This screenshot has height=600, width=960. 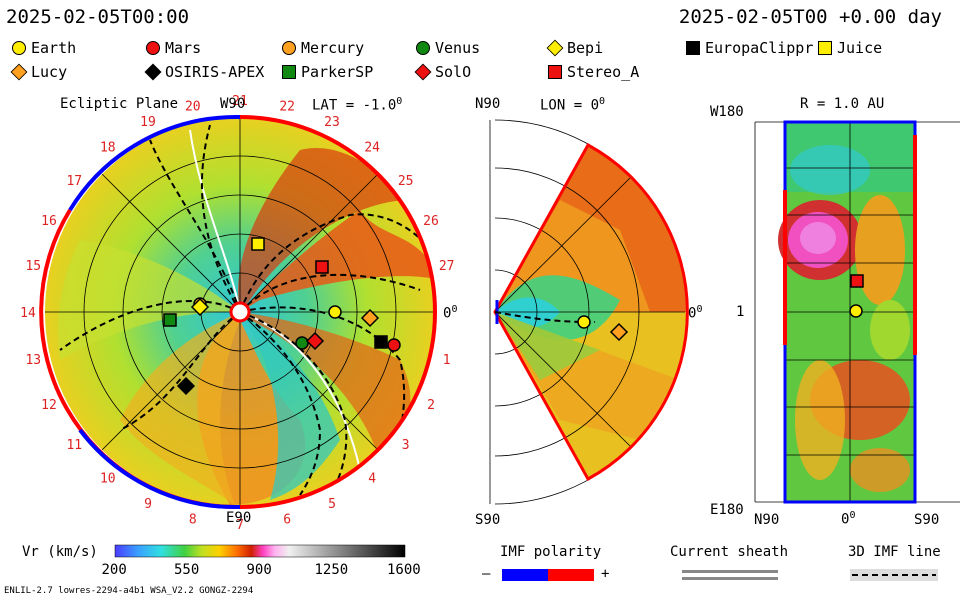 I want to click on meridional-lon-label: LON = 00, so click(x=573, y=105).